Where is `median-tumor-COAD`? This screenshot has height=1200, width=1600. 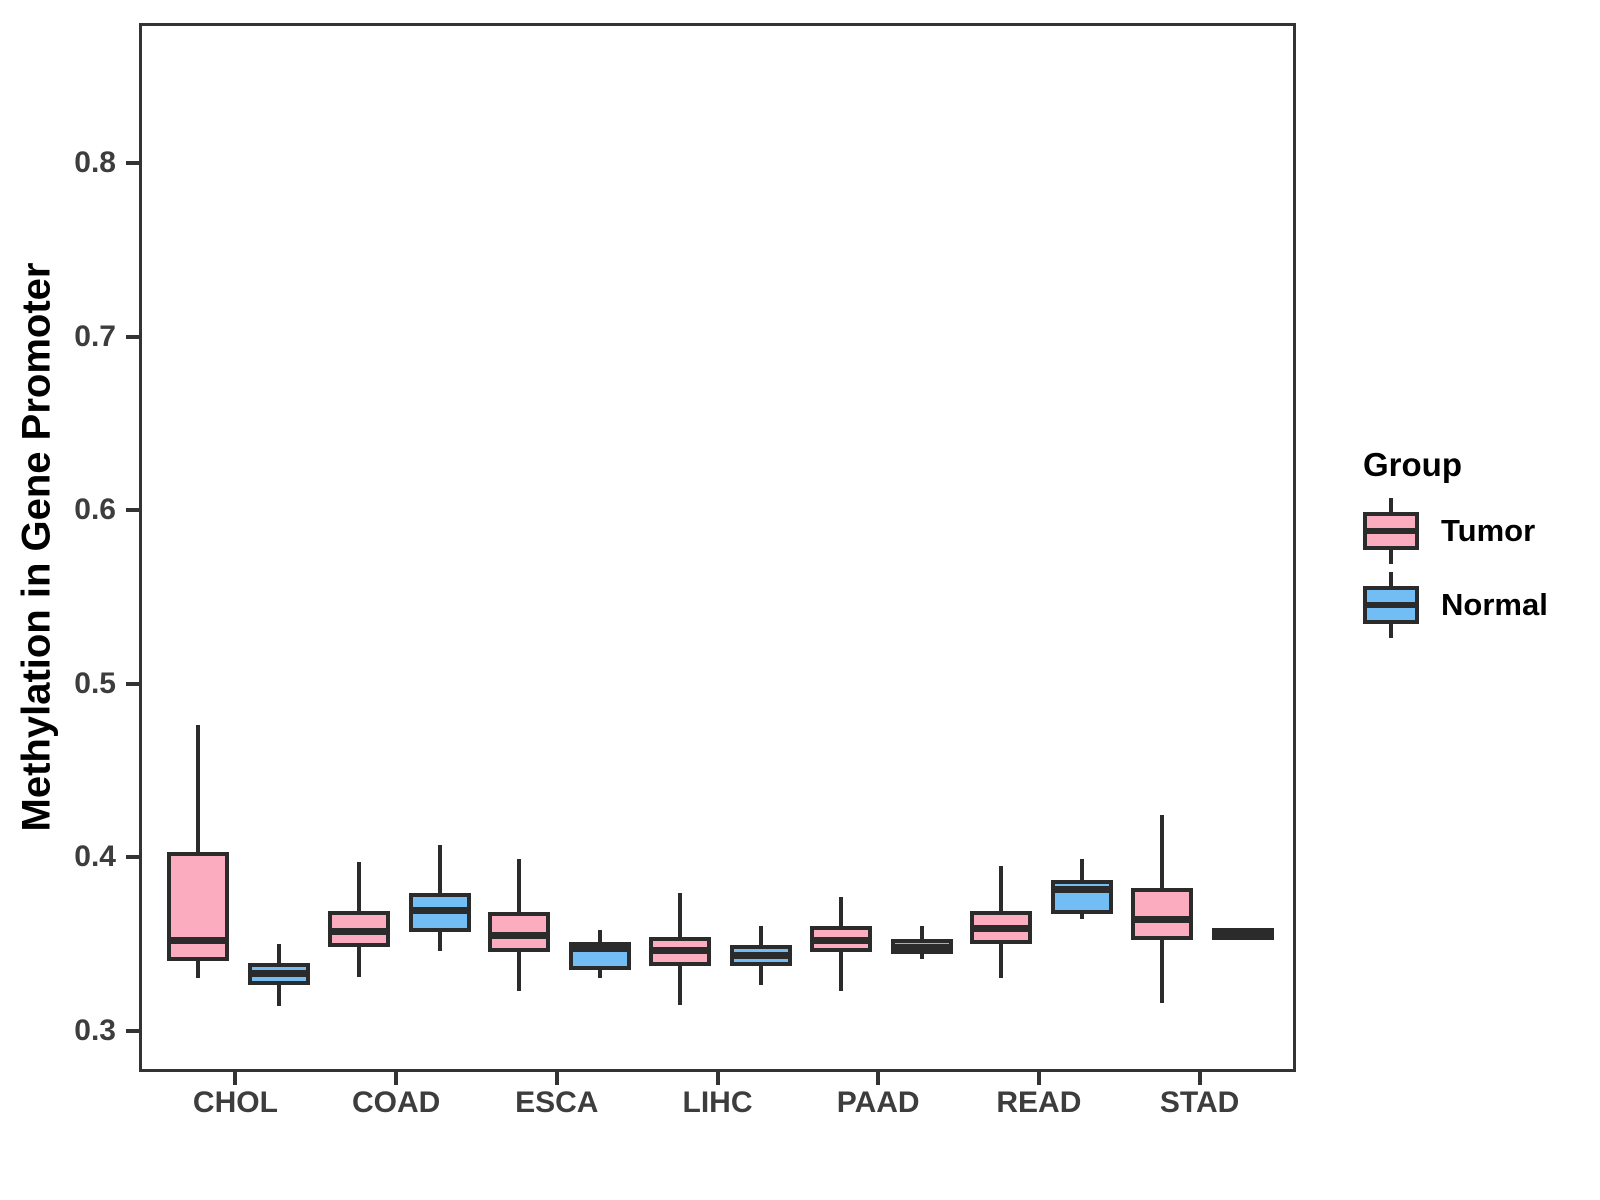 median-tumor-COAD is located at coordinates (358, 932).